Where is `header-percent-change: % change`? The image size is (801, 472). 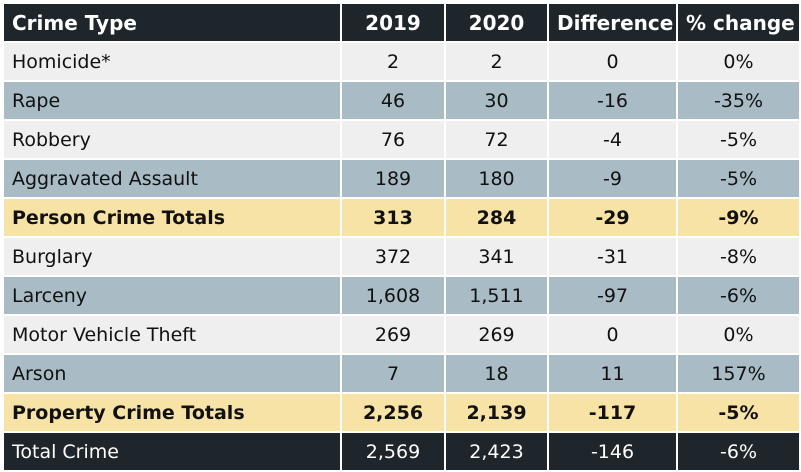
header-percent-change: % change is located at coordinates (738, 22).